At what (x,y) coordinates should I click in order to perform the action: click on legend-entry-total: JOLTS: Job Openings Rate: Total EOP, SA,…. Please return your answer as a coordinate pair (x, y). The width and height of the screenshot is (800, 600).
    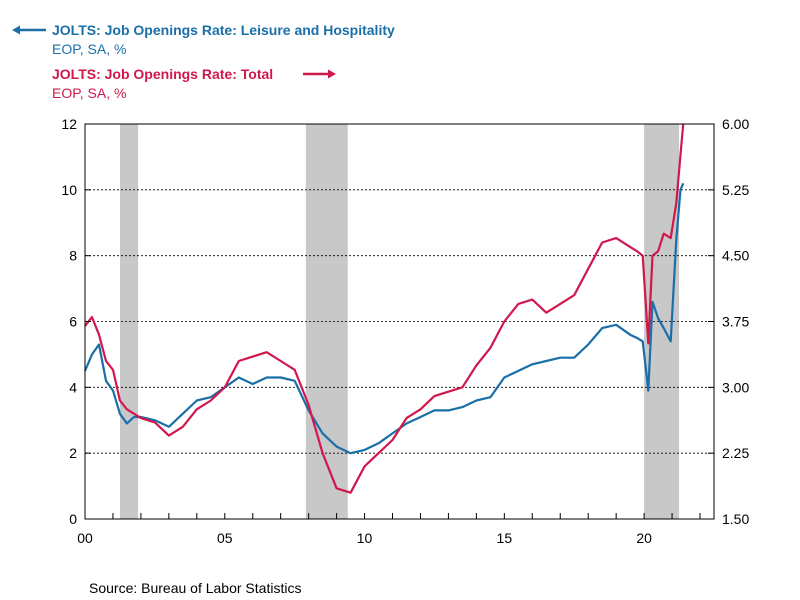
    Looking at the image, I should click on (194, 83).